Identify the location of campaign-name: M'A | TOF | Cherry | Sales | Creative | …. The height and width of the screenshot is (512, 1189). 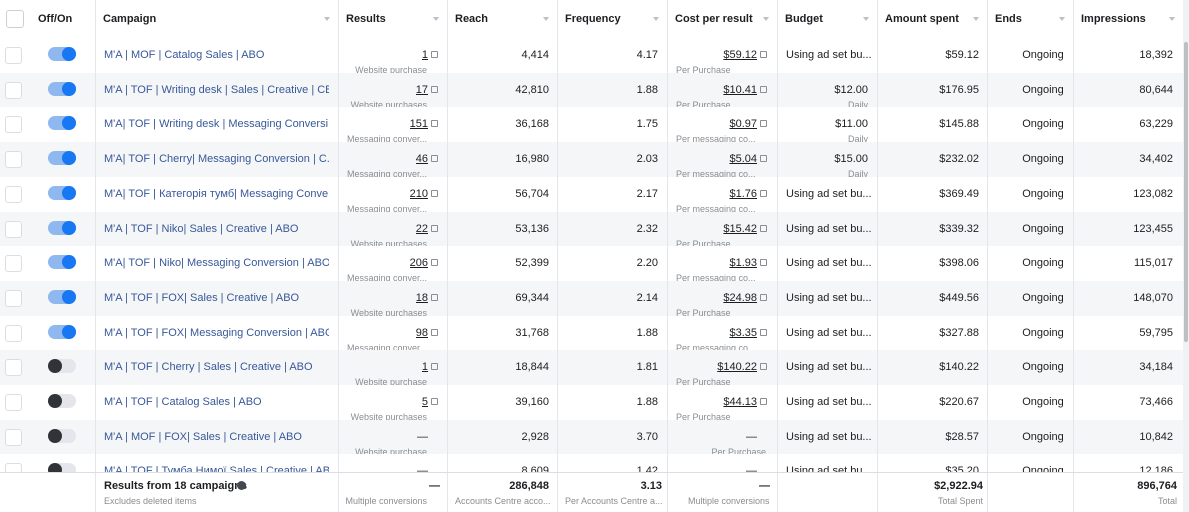
(208, 367).